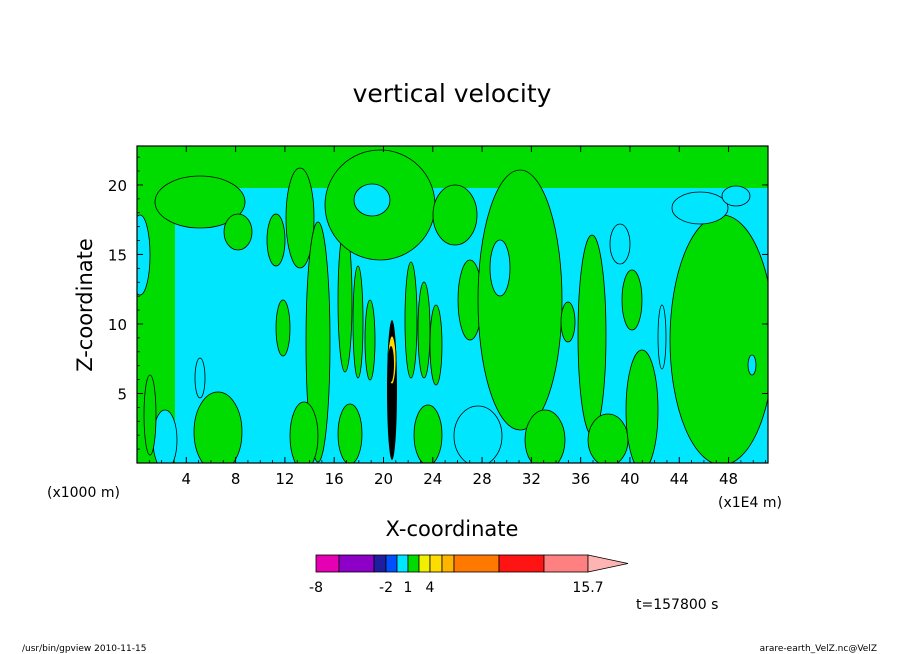  I want to click on colorbar-label: -2, so click(386, 588).